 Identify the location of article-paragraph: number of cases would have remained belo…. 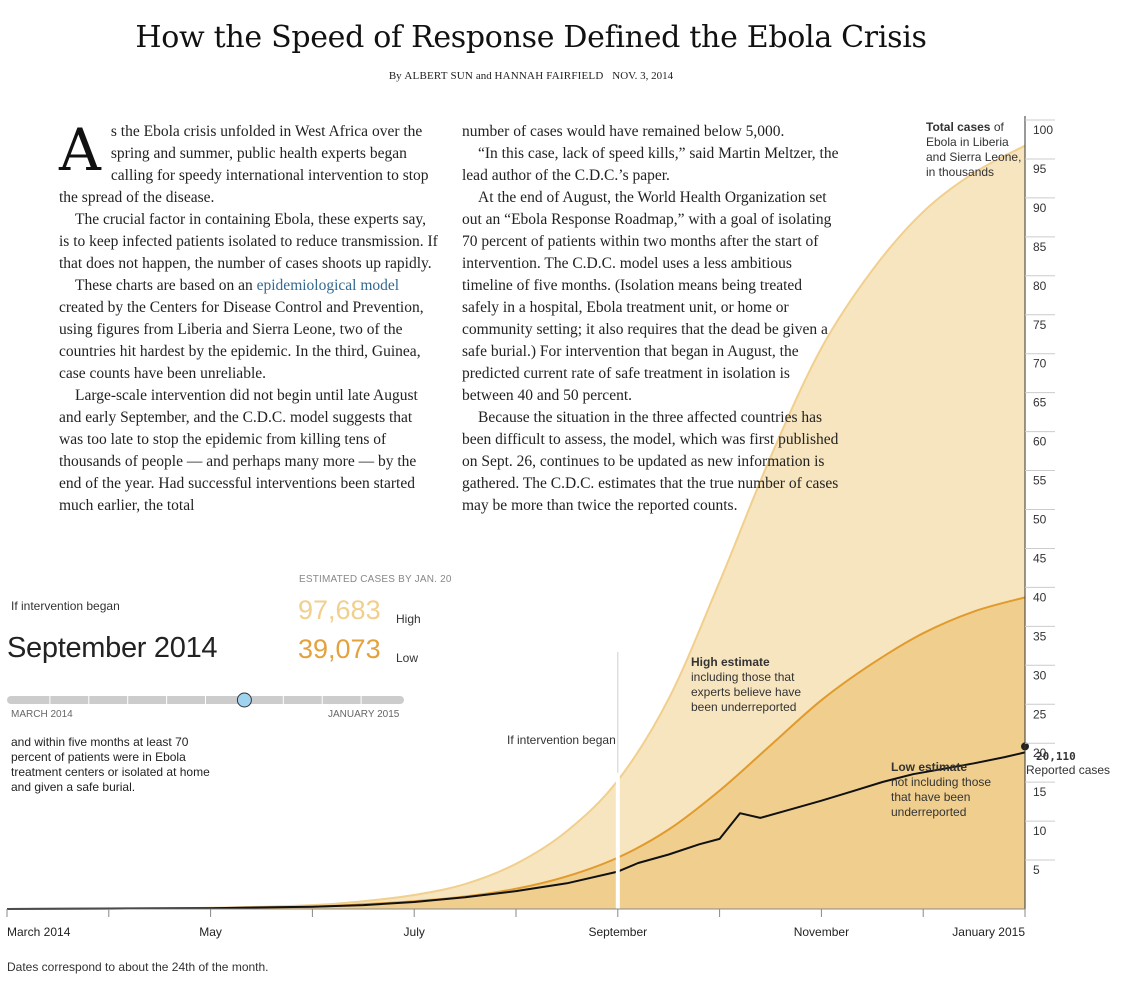
(623, 131).